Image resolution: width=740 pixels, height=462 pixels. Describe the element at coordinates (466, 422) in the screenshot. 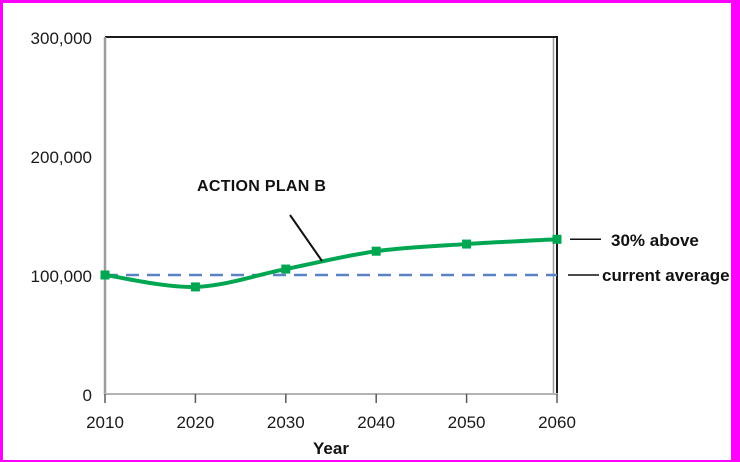

I see `x-tick-label: 2050` at that location.